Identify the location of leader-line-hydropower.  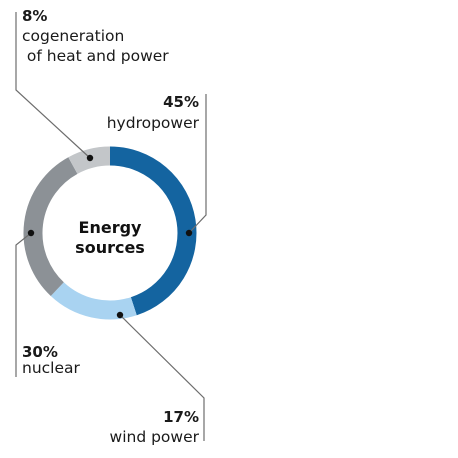
(197, 164).